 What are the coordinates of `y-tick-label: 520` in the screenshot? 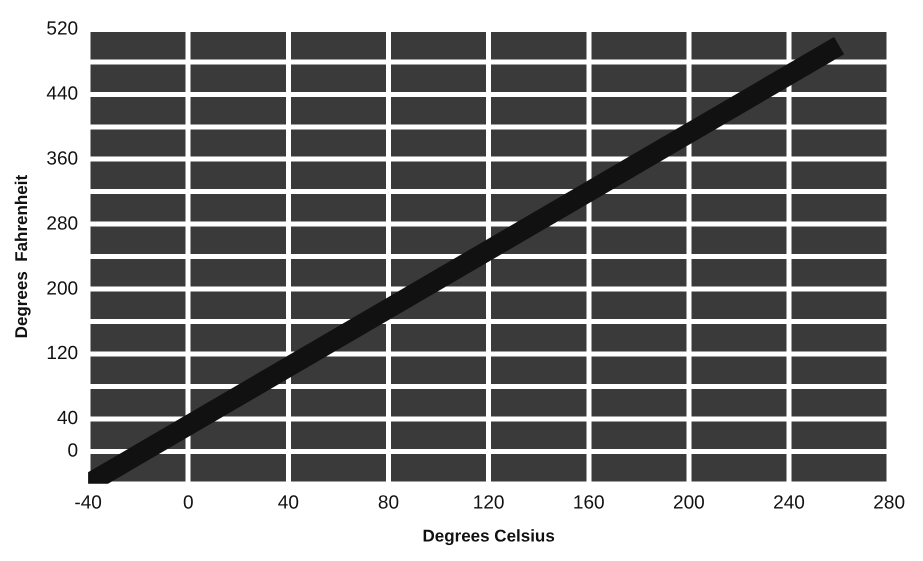 It's located at (62, 29).